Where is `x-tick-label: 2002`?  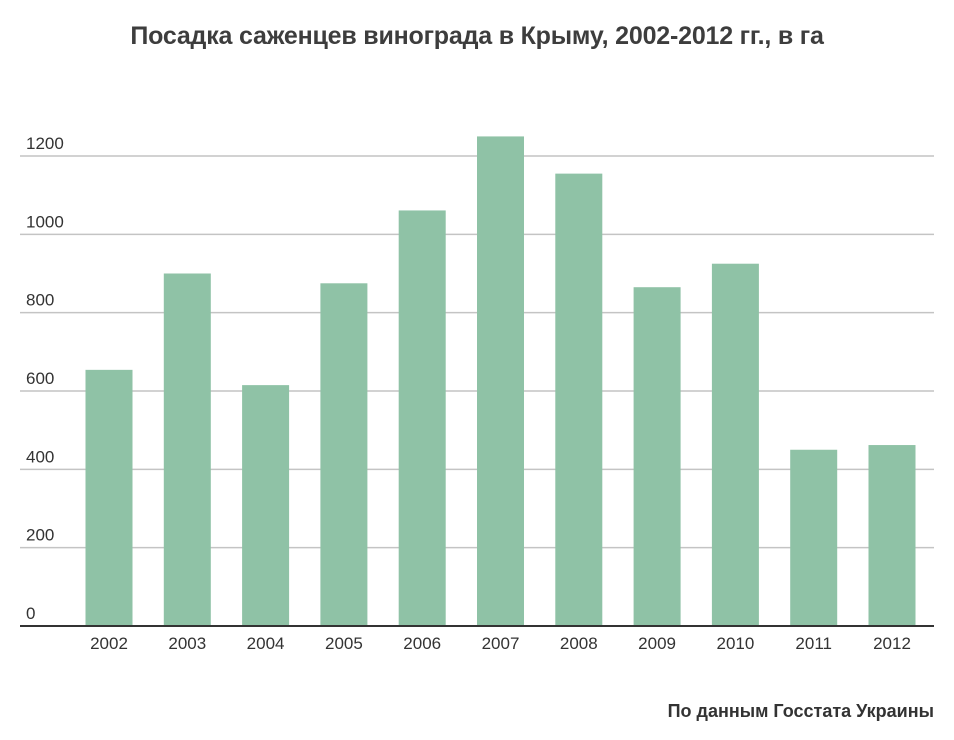
x-tick-label: 2002 is located at coordinates (109, 643).